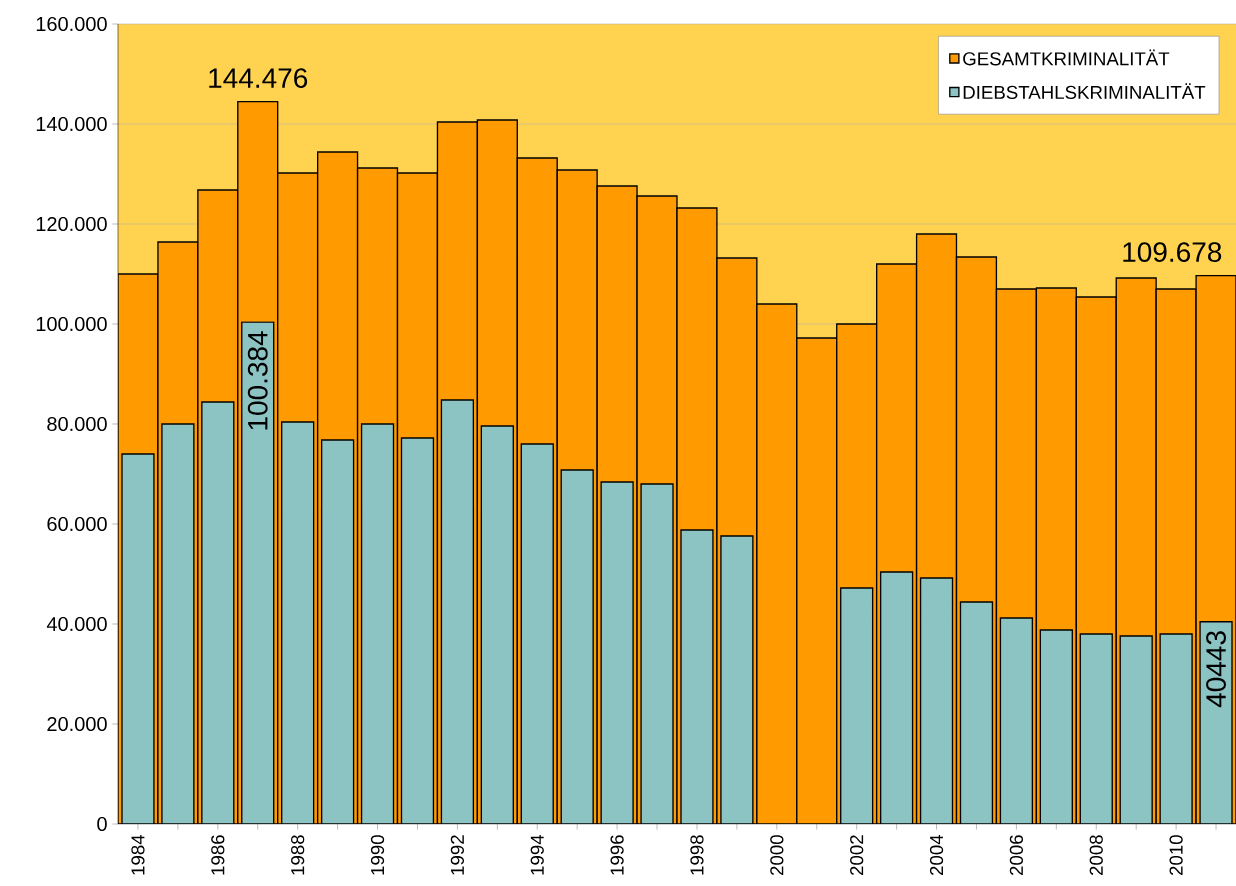  I want to click on y-tick-label: 120.000, so click(71, 224).